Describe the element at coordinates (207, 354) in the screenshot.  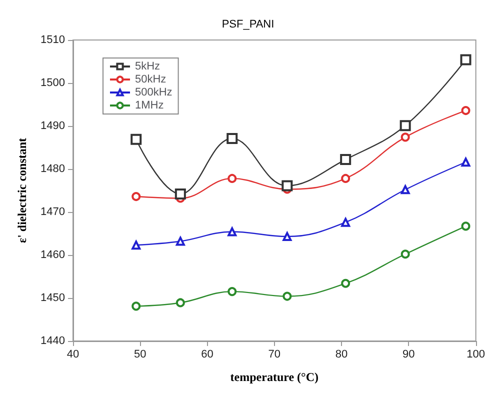
I see `x-tick-label: 60` at that location.